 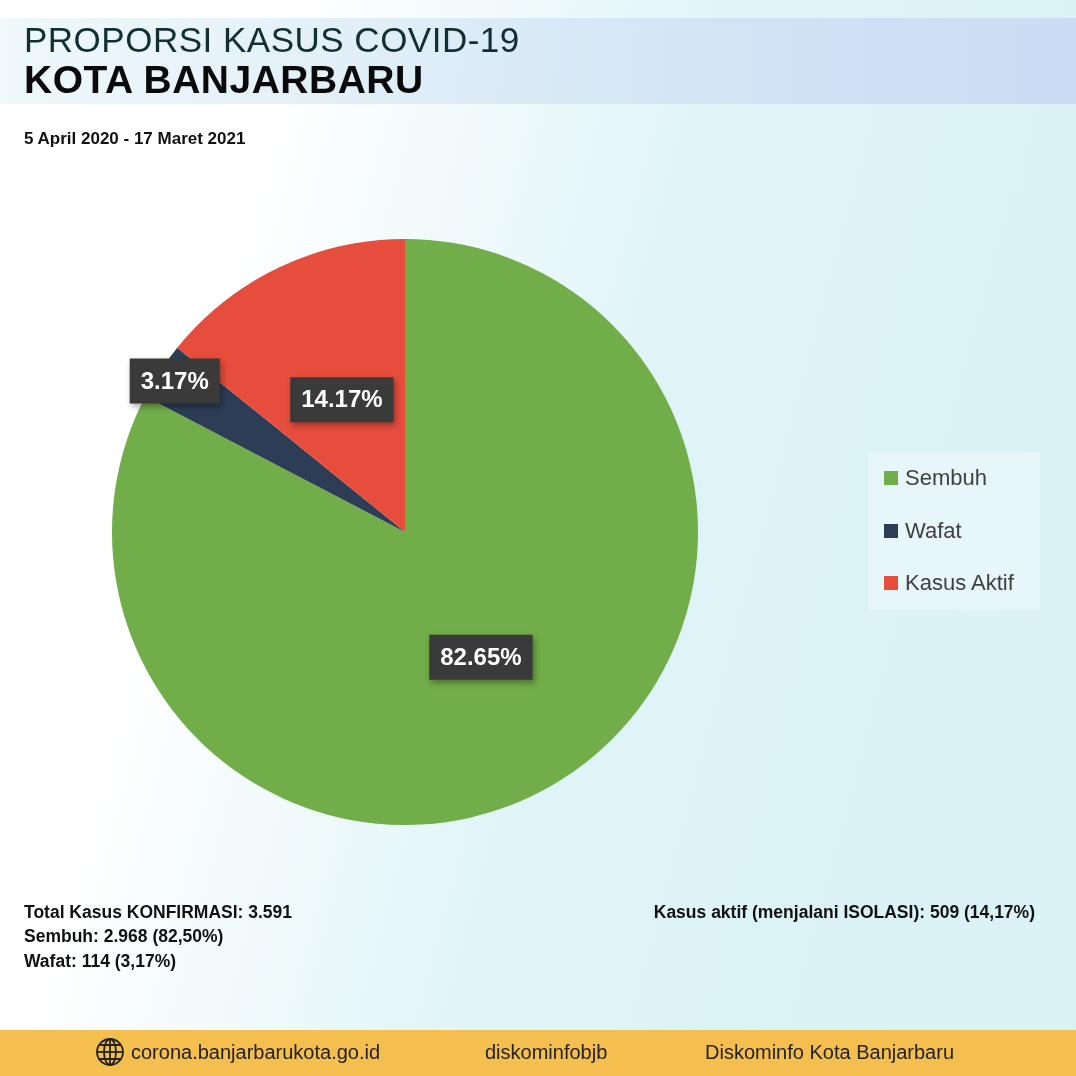 I want to click on text: Diskominfo Kota Banjarbaru, so click(x=830, y=1052).